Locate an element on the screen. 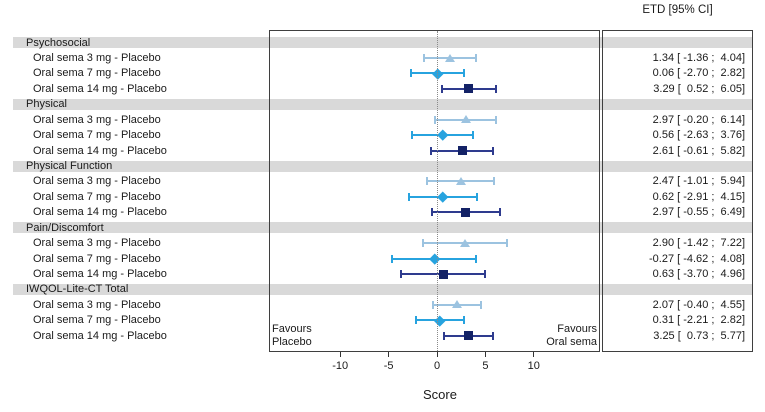 The height and width of the screenshot is (412, 765). ci-value: 0.63 [ -3.70 ; 4.96] is located at coordinates (698, 274).